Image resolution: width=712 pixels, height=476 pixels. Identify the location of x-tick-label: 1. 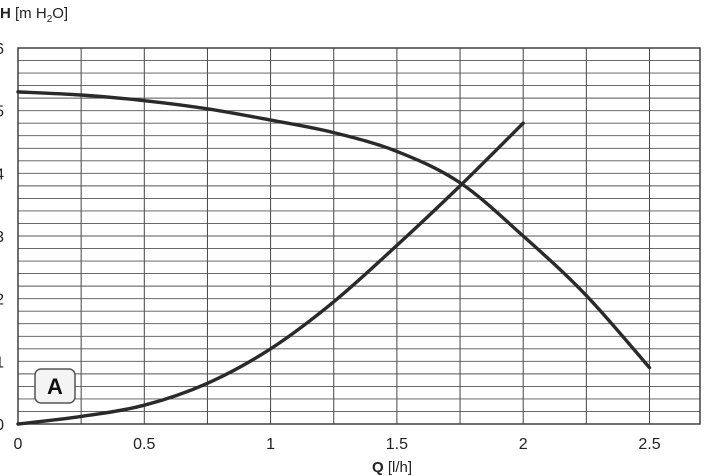
(270, 444).